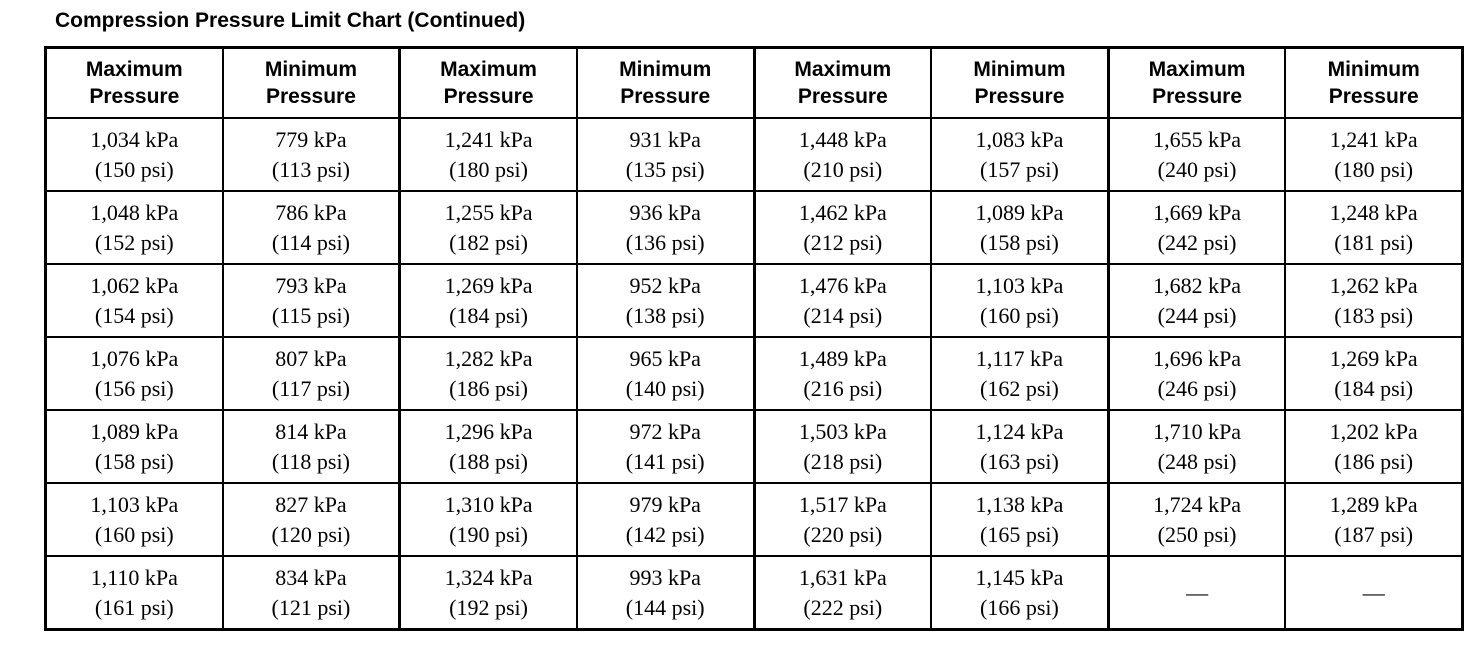 The width and height of the screenshot is (1472, 664). Describe the element at coordinates (1197, 373) in the screenshot. I see `pressure-cell: 1,696 kPa (246 psi)` at that location.